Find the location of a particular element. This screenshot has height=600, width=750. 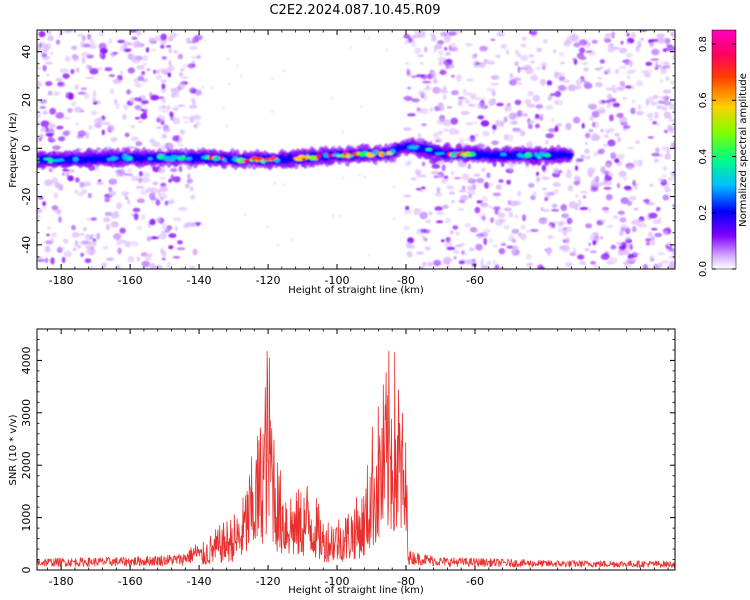

y-tick-label: 20 is located at coordinates (26, 100).